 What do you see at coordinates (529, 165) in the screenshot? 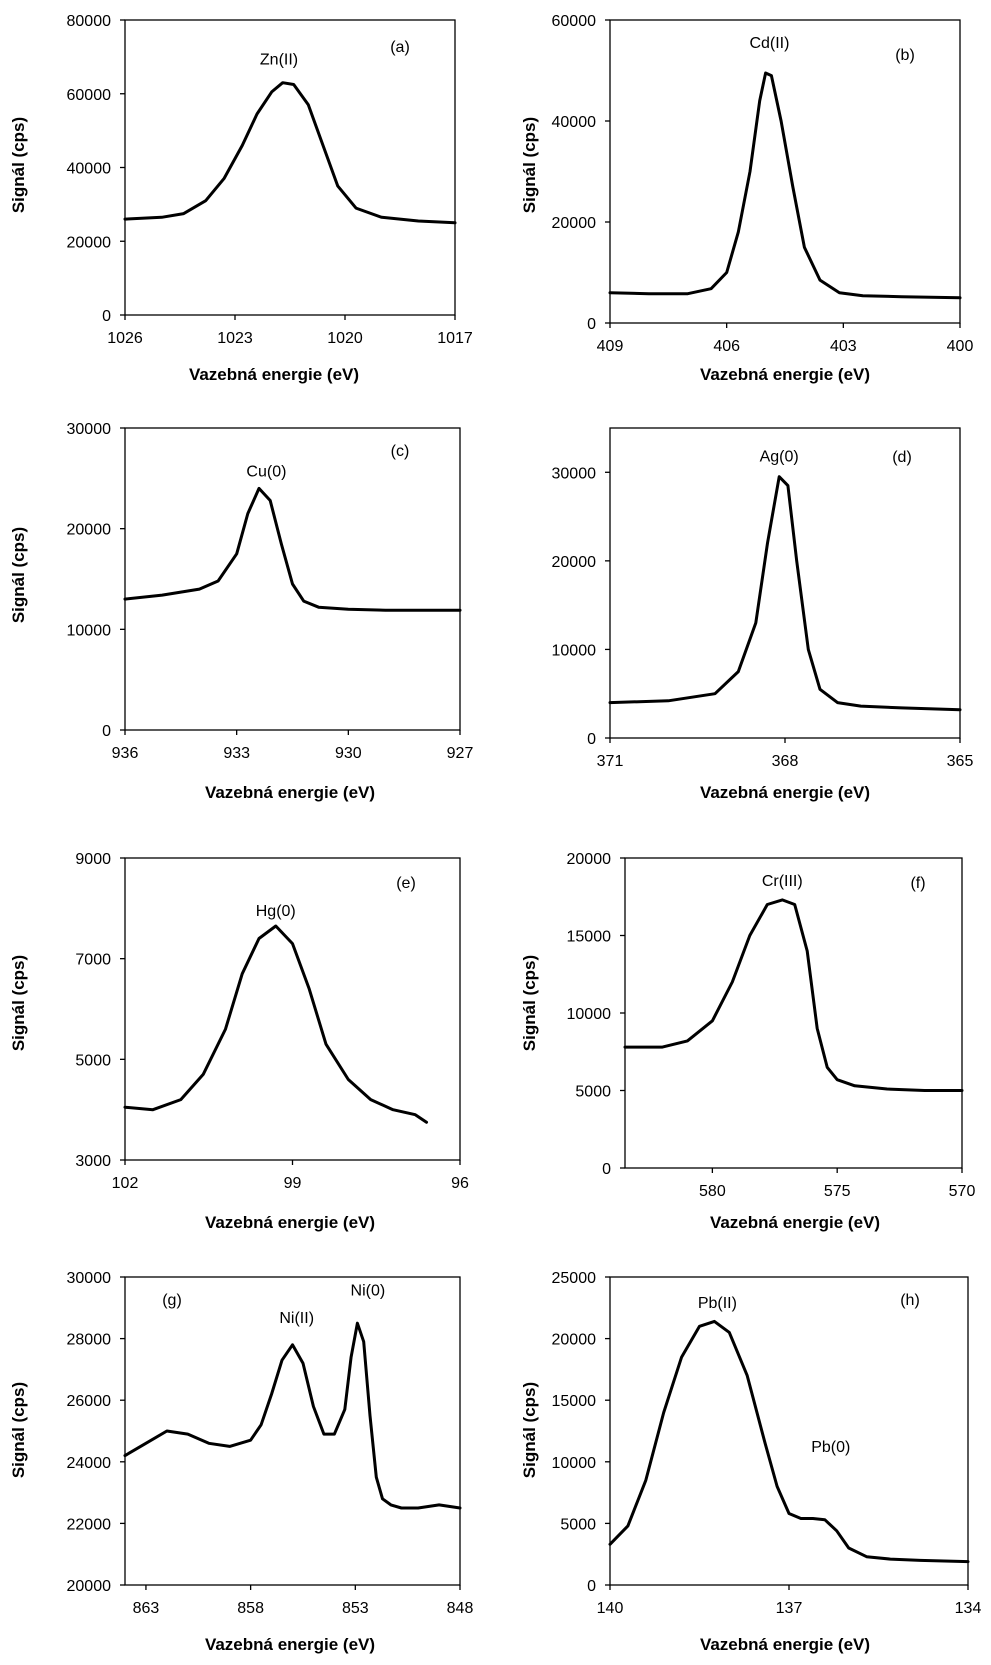
I see `panel-b-y-axis-title: Signál (cps)` at bounding box center [529, 165].